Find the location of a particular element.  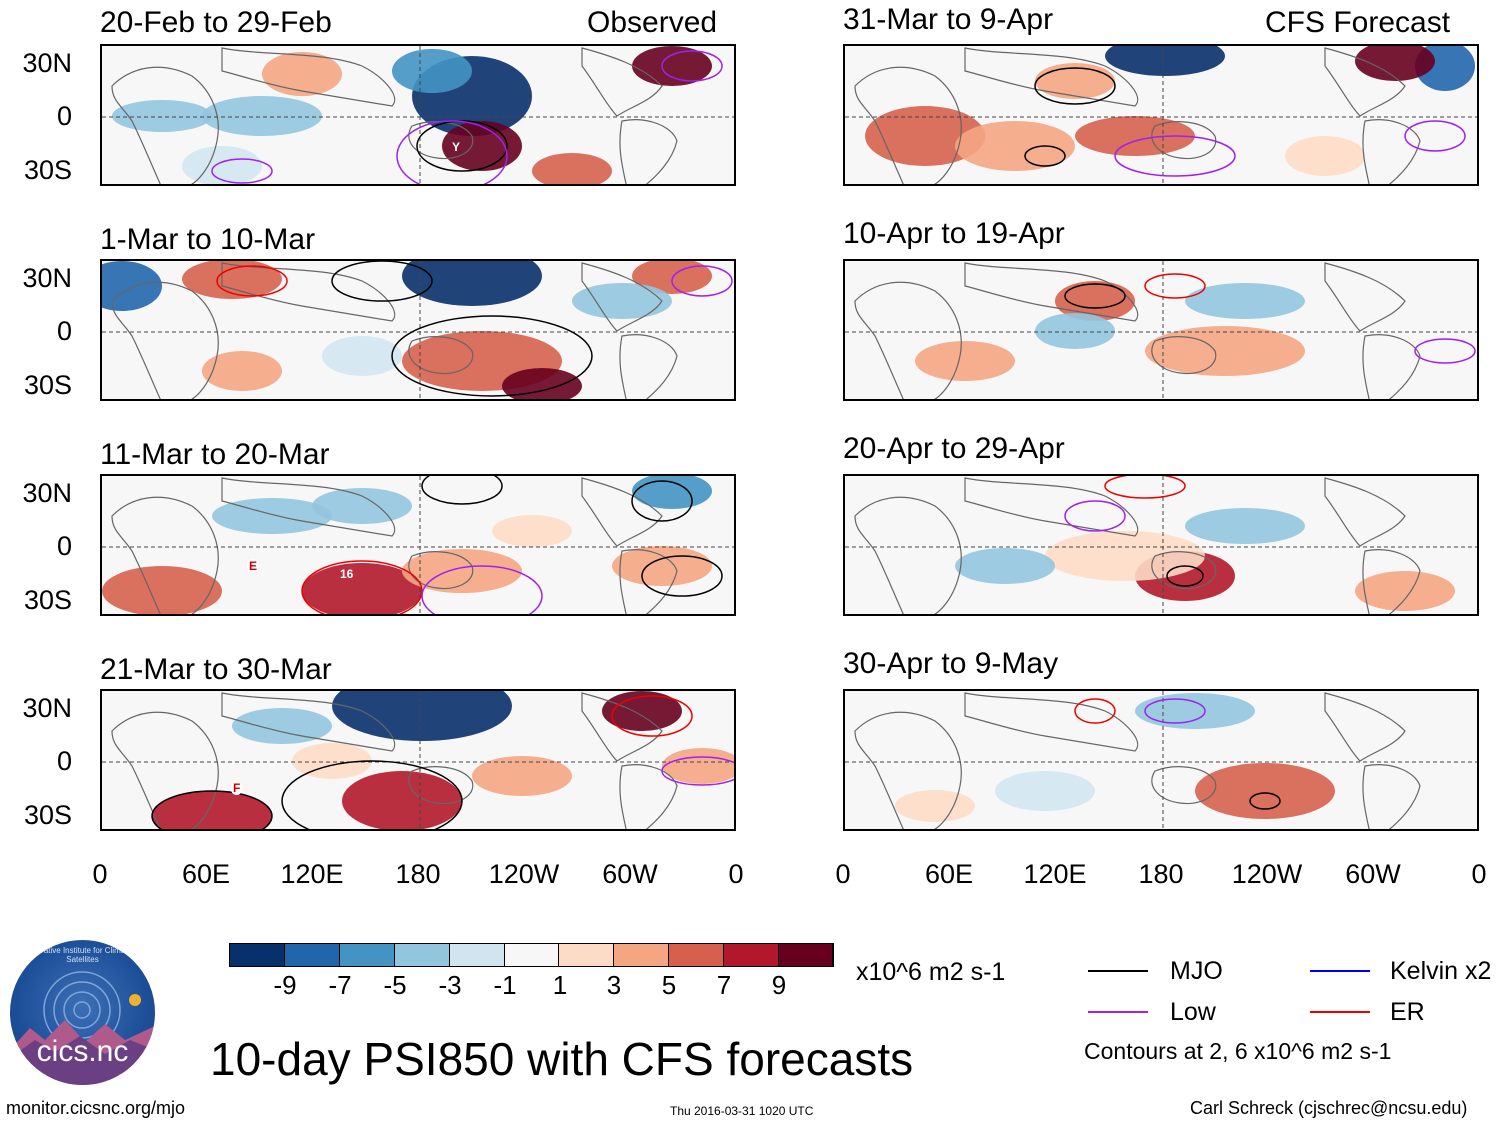

logo-swirl-icon is located at coordinates (82, 1028).